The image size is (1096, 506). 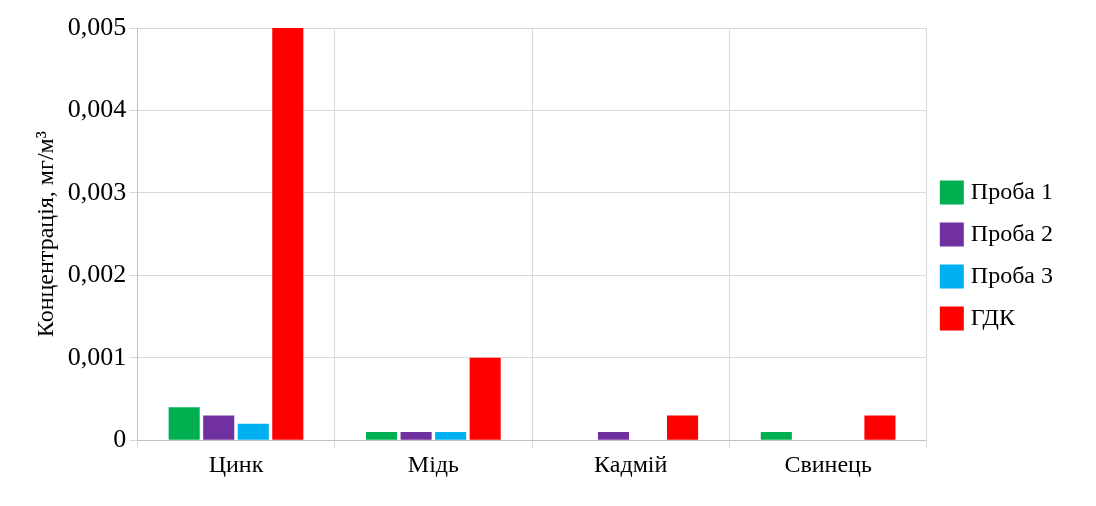 I want to click on y-tick-label: 0,005, so click(x=97, y=26).